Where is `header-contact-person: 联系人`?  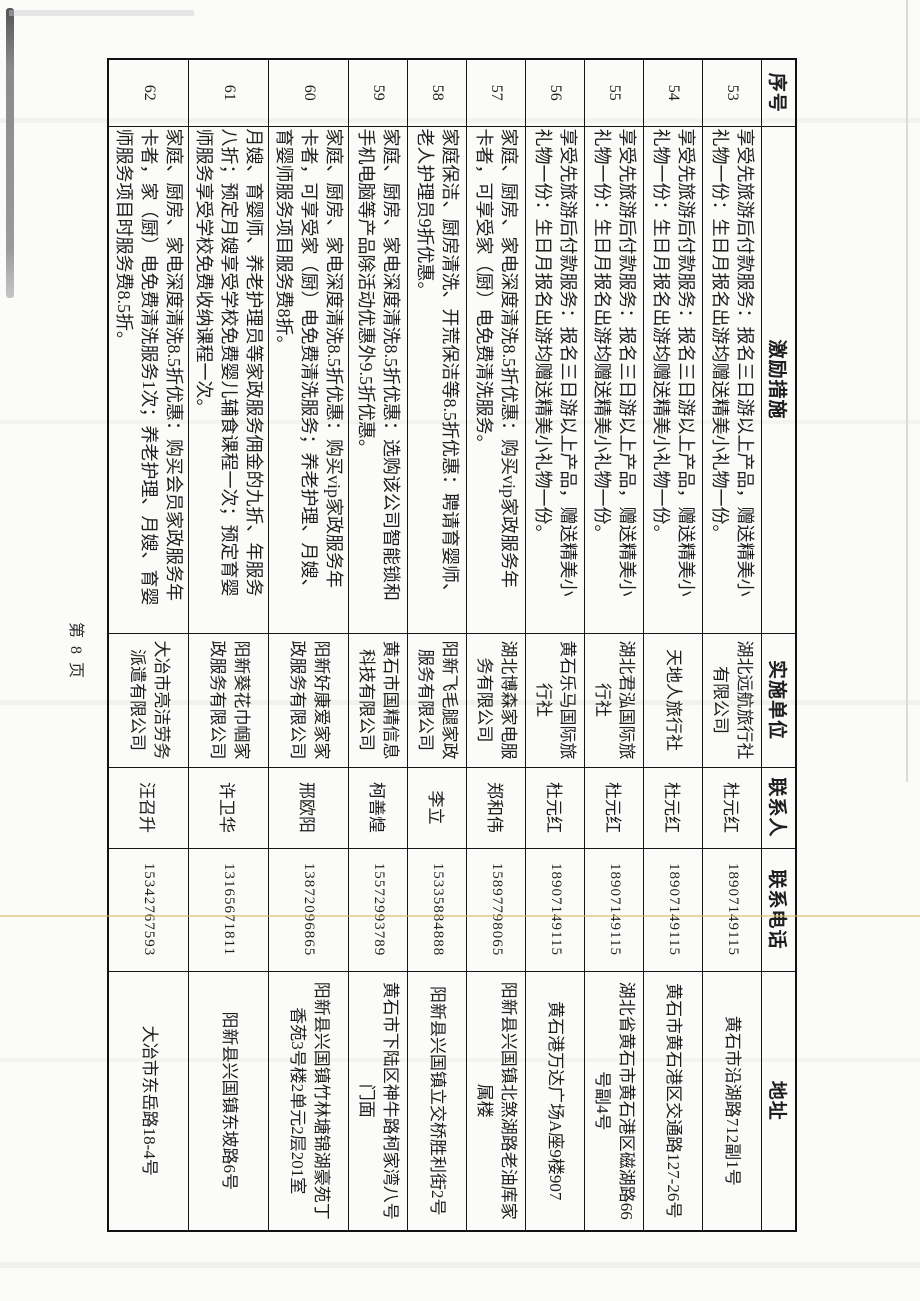
header-contact-person: 联系人 is located at coordinates (779, 807).